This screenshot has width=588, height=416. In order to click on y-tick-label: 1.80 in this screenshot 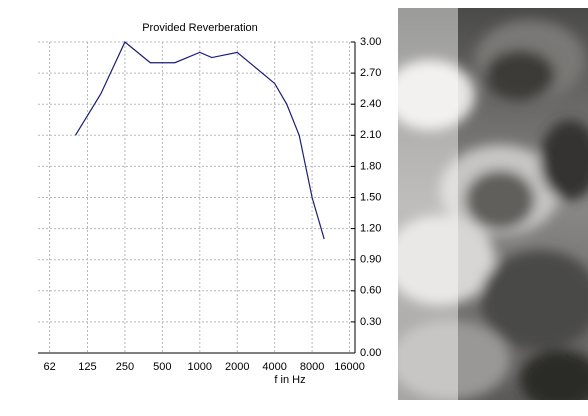, I will do `click(370, 166)`.